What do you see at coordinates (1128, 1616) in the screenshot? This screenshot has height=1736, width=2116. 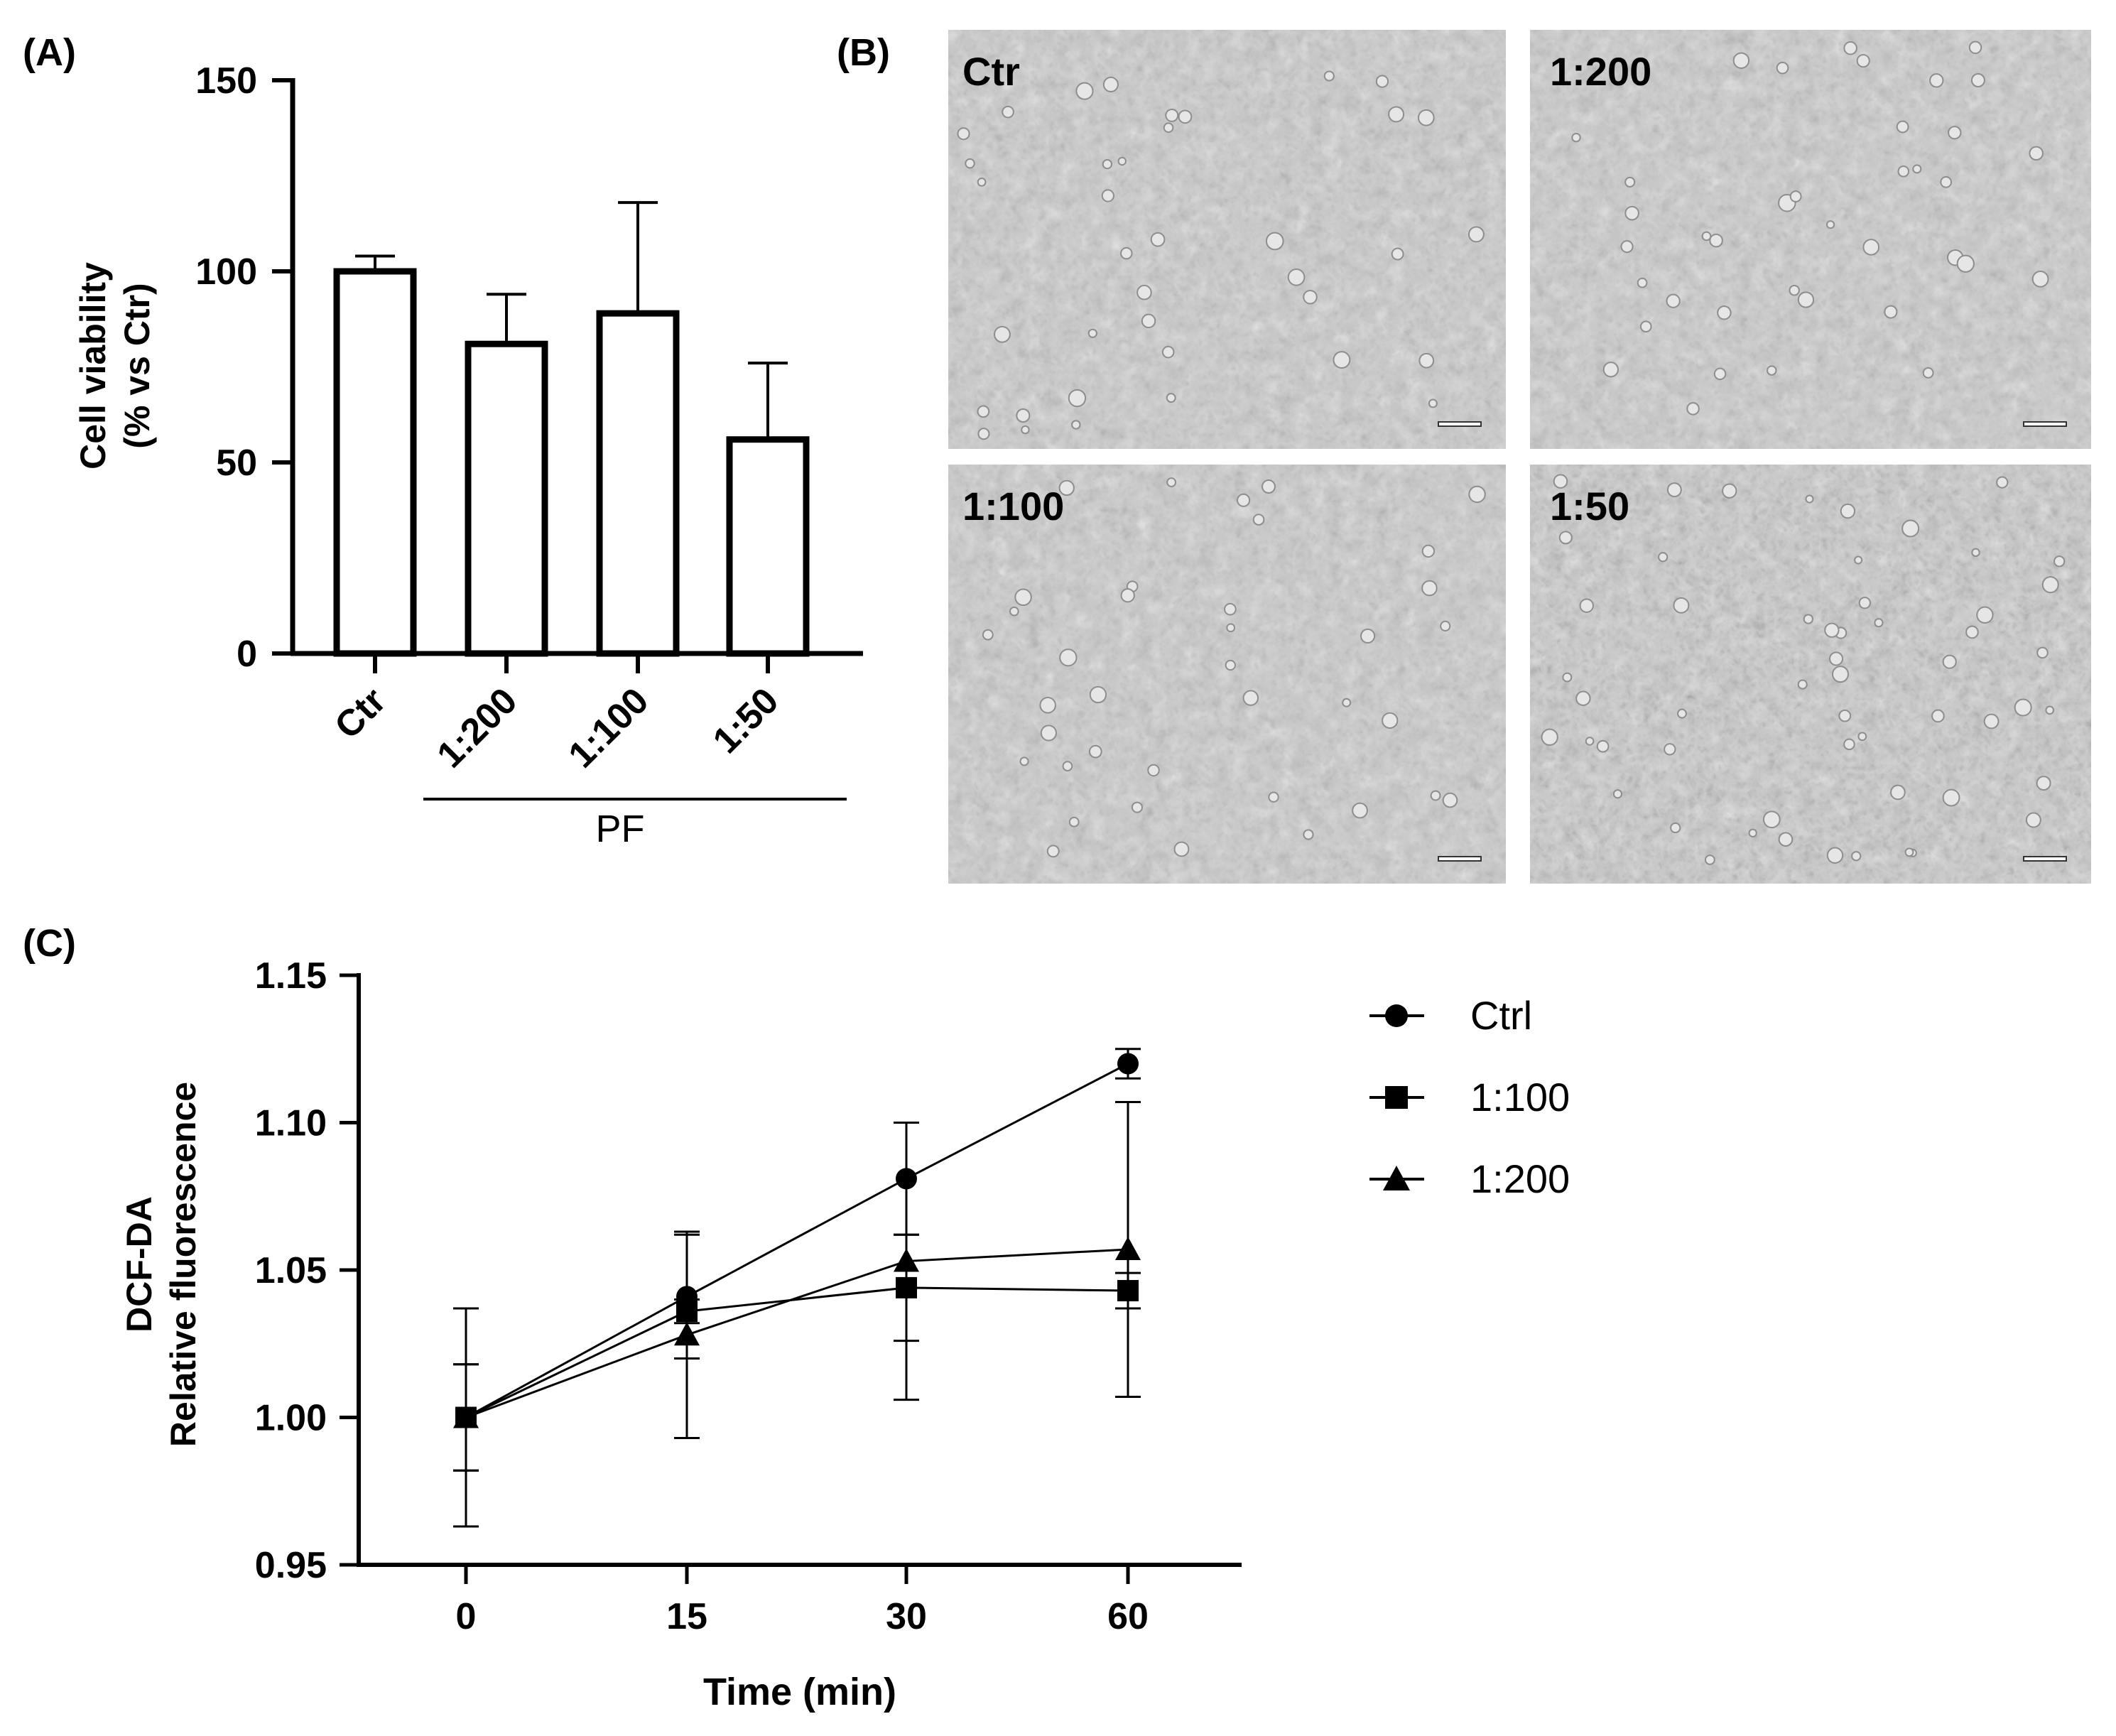 I see `x-tick-label-c: 60` at bounding box center [1128, 1616].